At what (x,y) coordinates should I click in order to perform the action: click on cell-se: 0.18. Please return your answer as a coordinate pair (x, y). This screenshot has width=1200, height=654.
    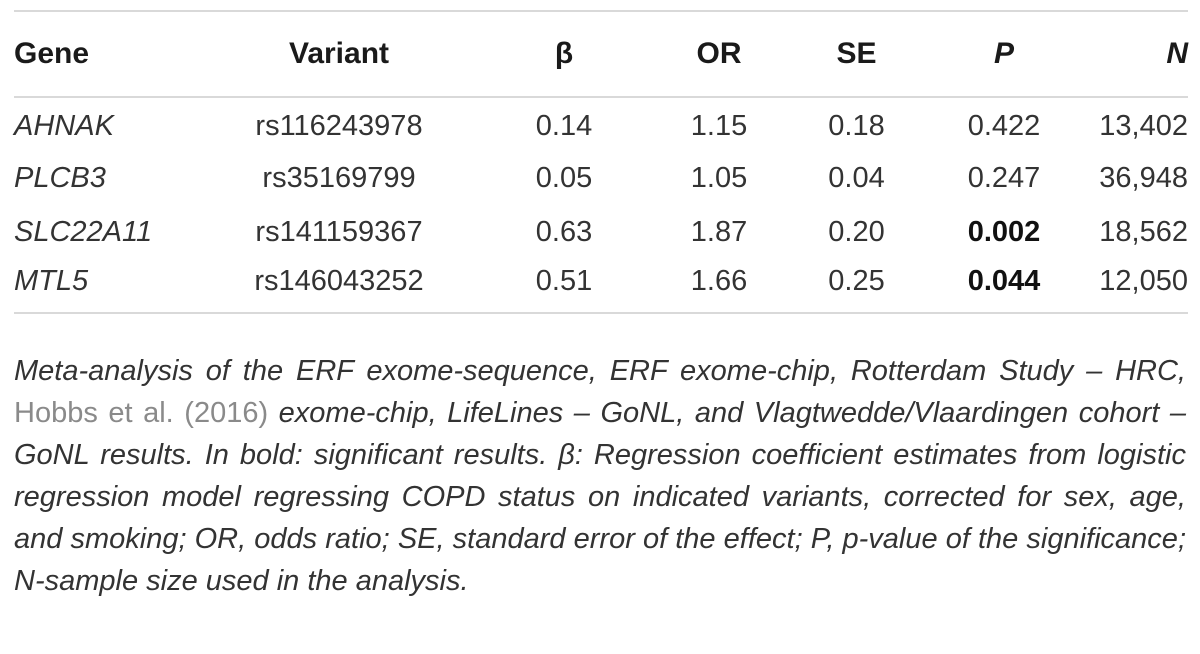
    Looking at the image, I should click on (856, 126).